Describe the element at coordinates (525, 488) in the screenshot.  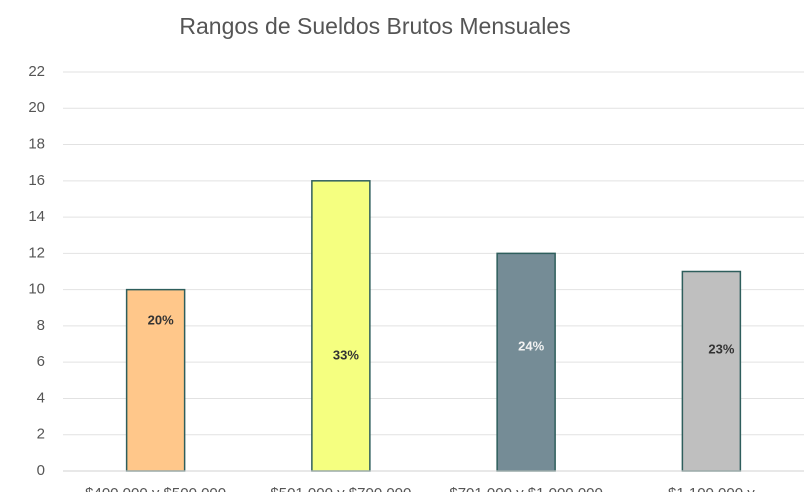
I see `x-tick-label: $701.000 y $1.000.000` at that location.